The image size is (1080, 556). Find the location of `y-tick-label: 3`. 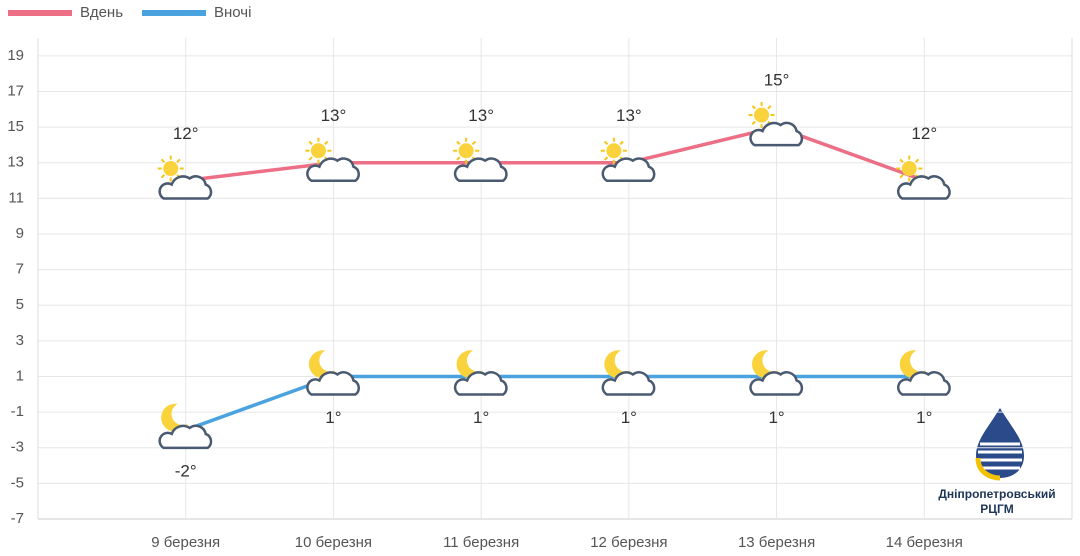

y-tick-label: 3 is located at coordinates (20, 340).